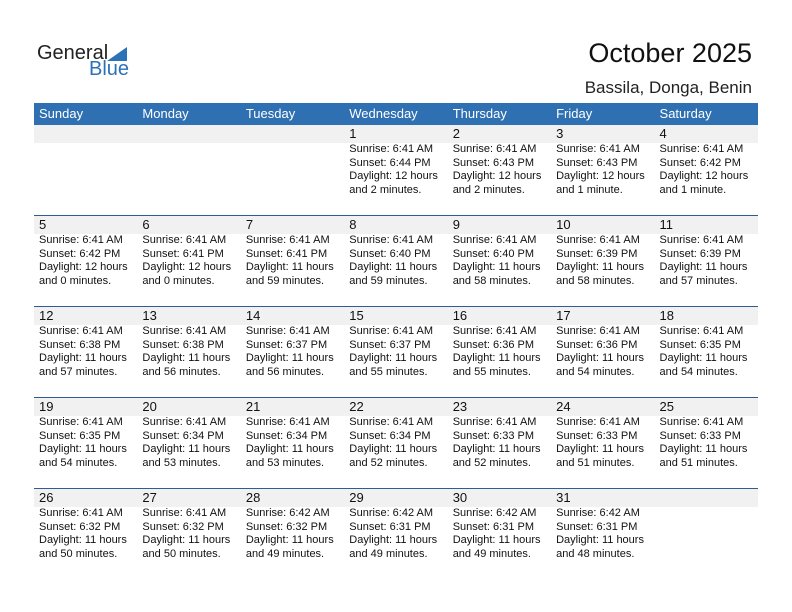 This screenshot has width=792, height=612. Describe the element at coordinates (479, 113) in the screenshot. I see `weekday-thursday: Thursday` at that location.